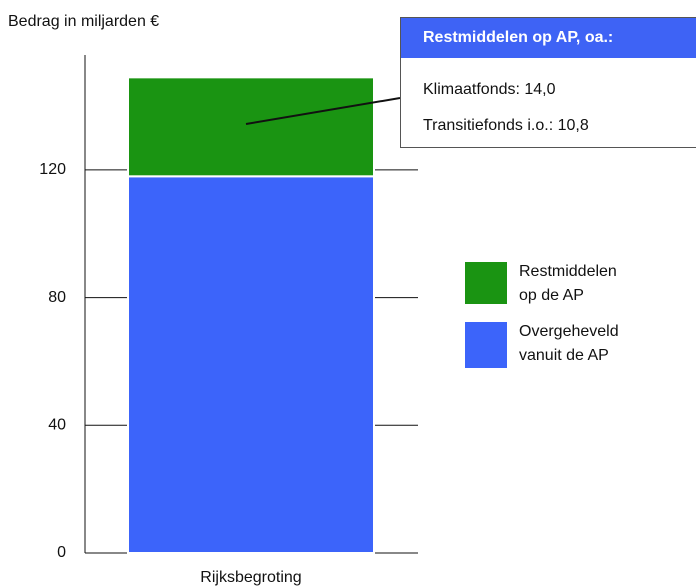 This screenshot has height=587, width=696. Describe the element at coordinates (57, 425) in the screenshot. I see `y-tick-label: 40` at that location.